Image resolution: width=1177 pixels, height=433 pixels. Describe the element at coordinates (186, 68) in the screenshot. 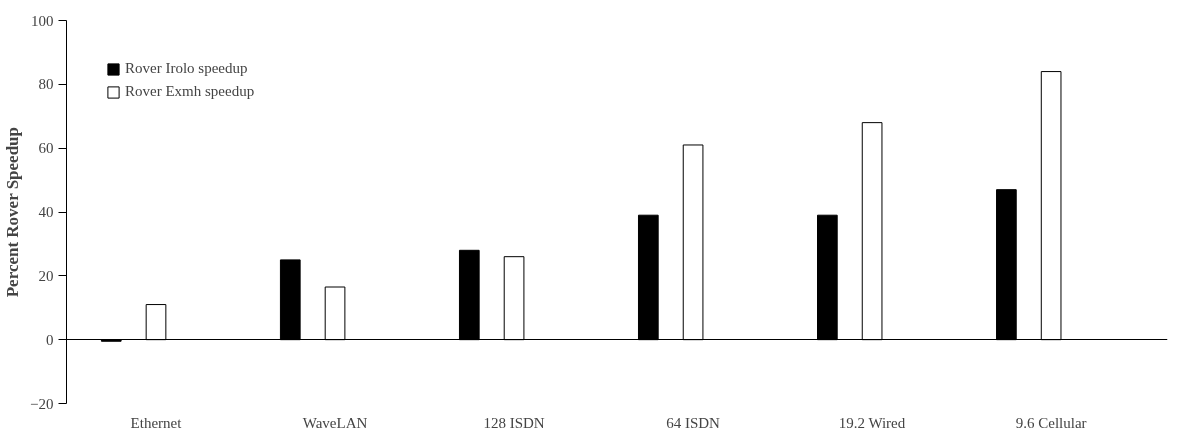

I see `legend-label: Rover Irolo speedup` at that location.